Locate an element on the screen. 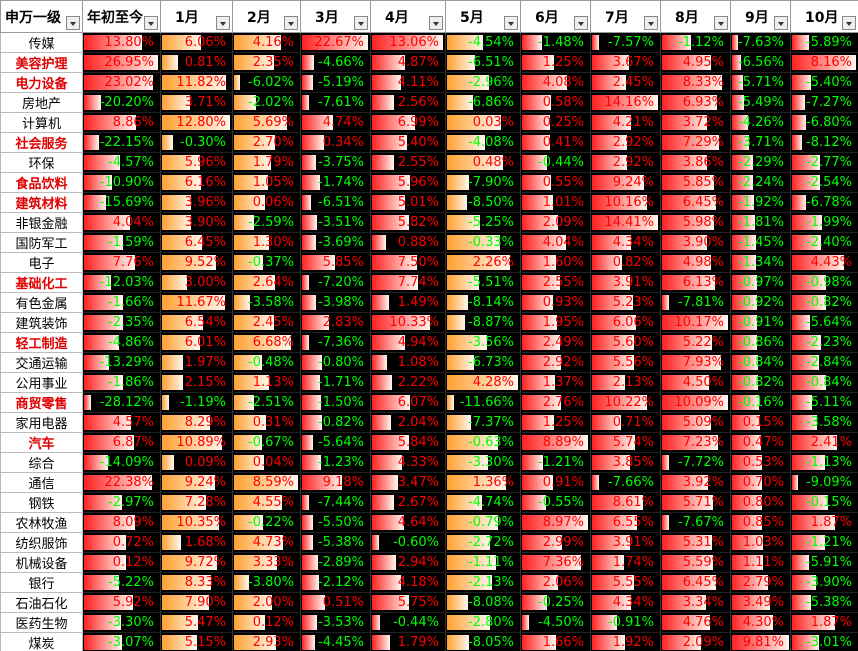 This screenshot has height=651, width=858. cell-text: -0.44% is located at coordinates (416, 622).